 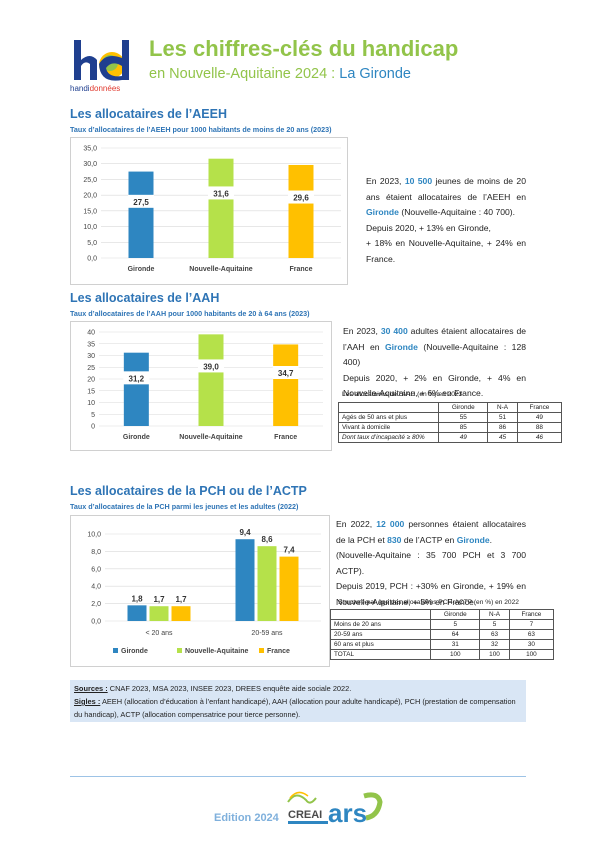 What do you see at coordinates (159, 633) in the screenshot?
I see `category-label: < 20 ans` at bounding box center [159, 633].